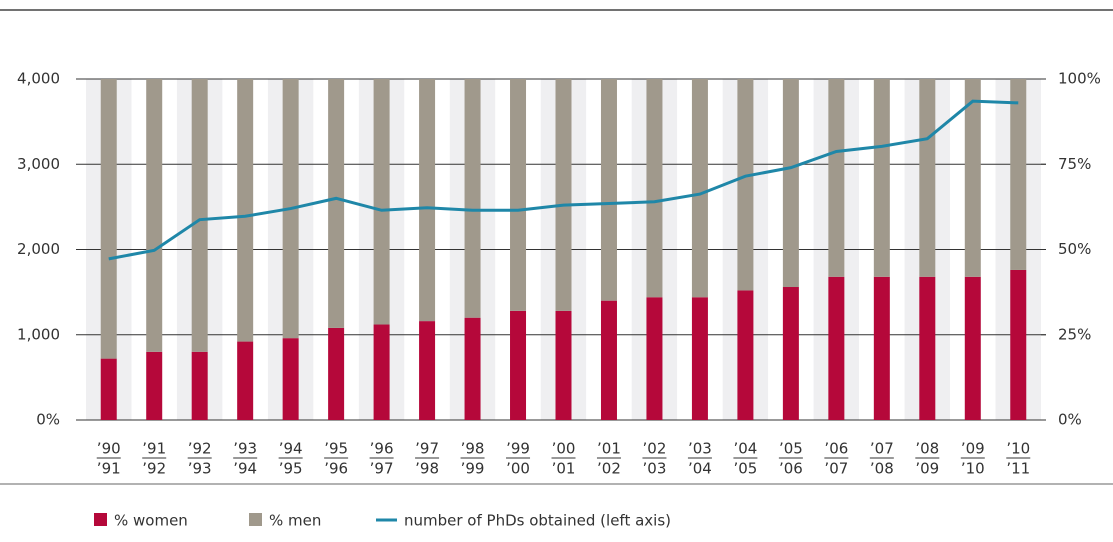 The image size is (1113, 542). Describe the element at coordinates (295, 521) in the screenshot. I see `legend-label: % men` at that location.